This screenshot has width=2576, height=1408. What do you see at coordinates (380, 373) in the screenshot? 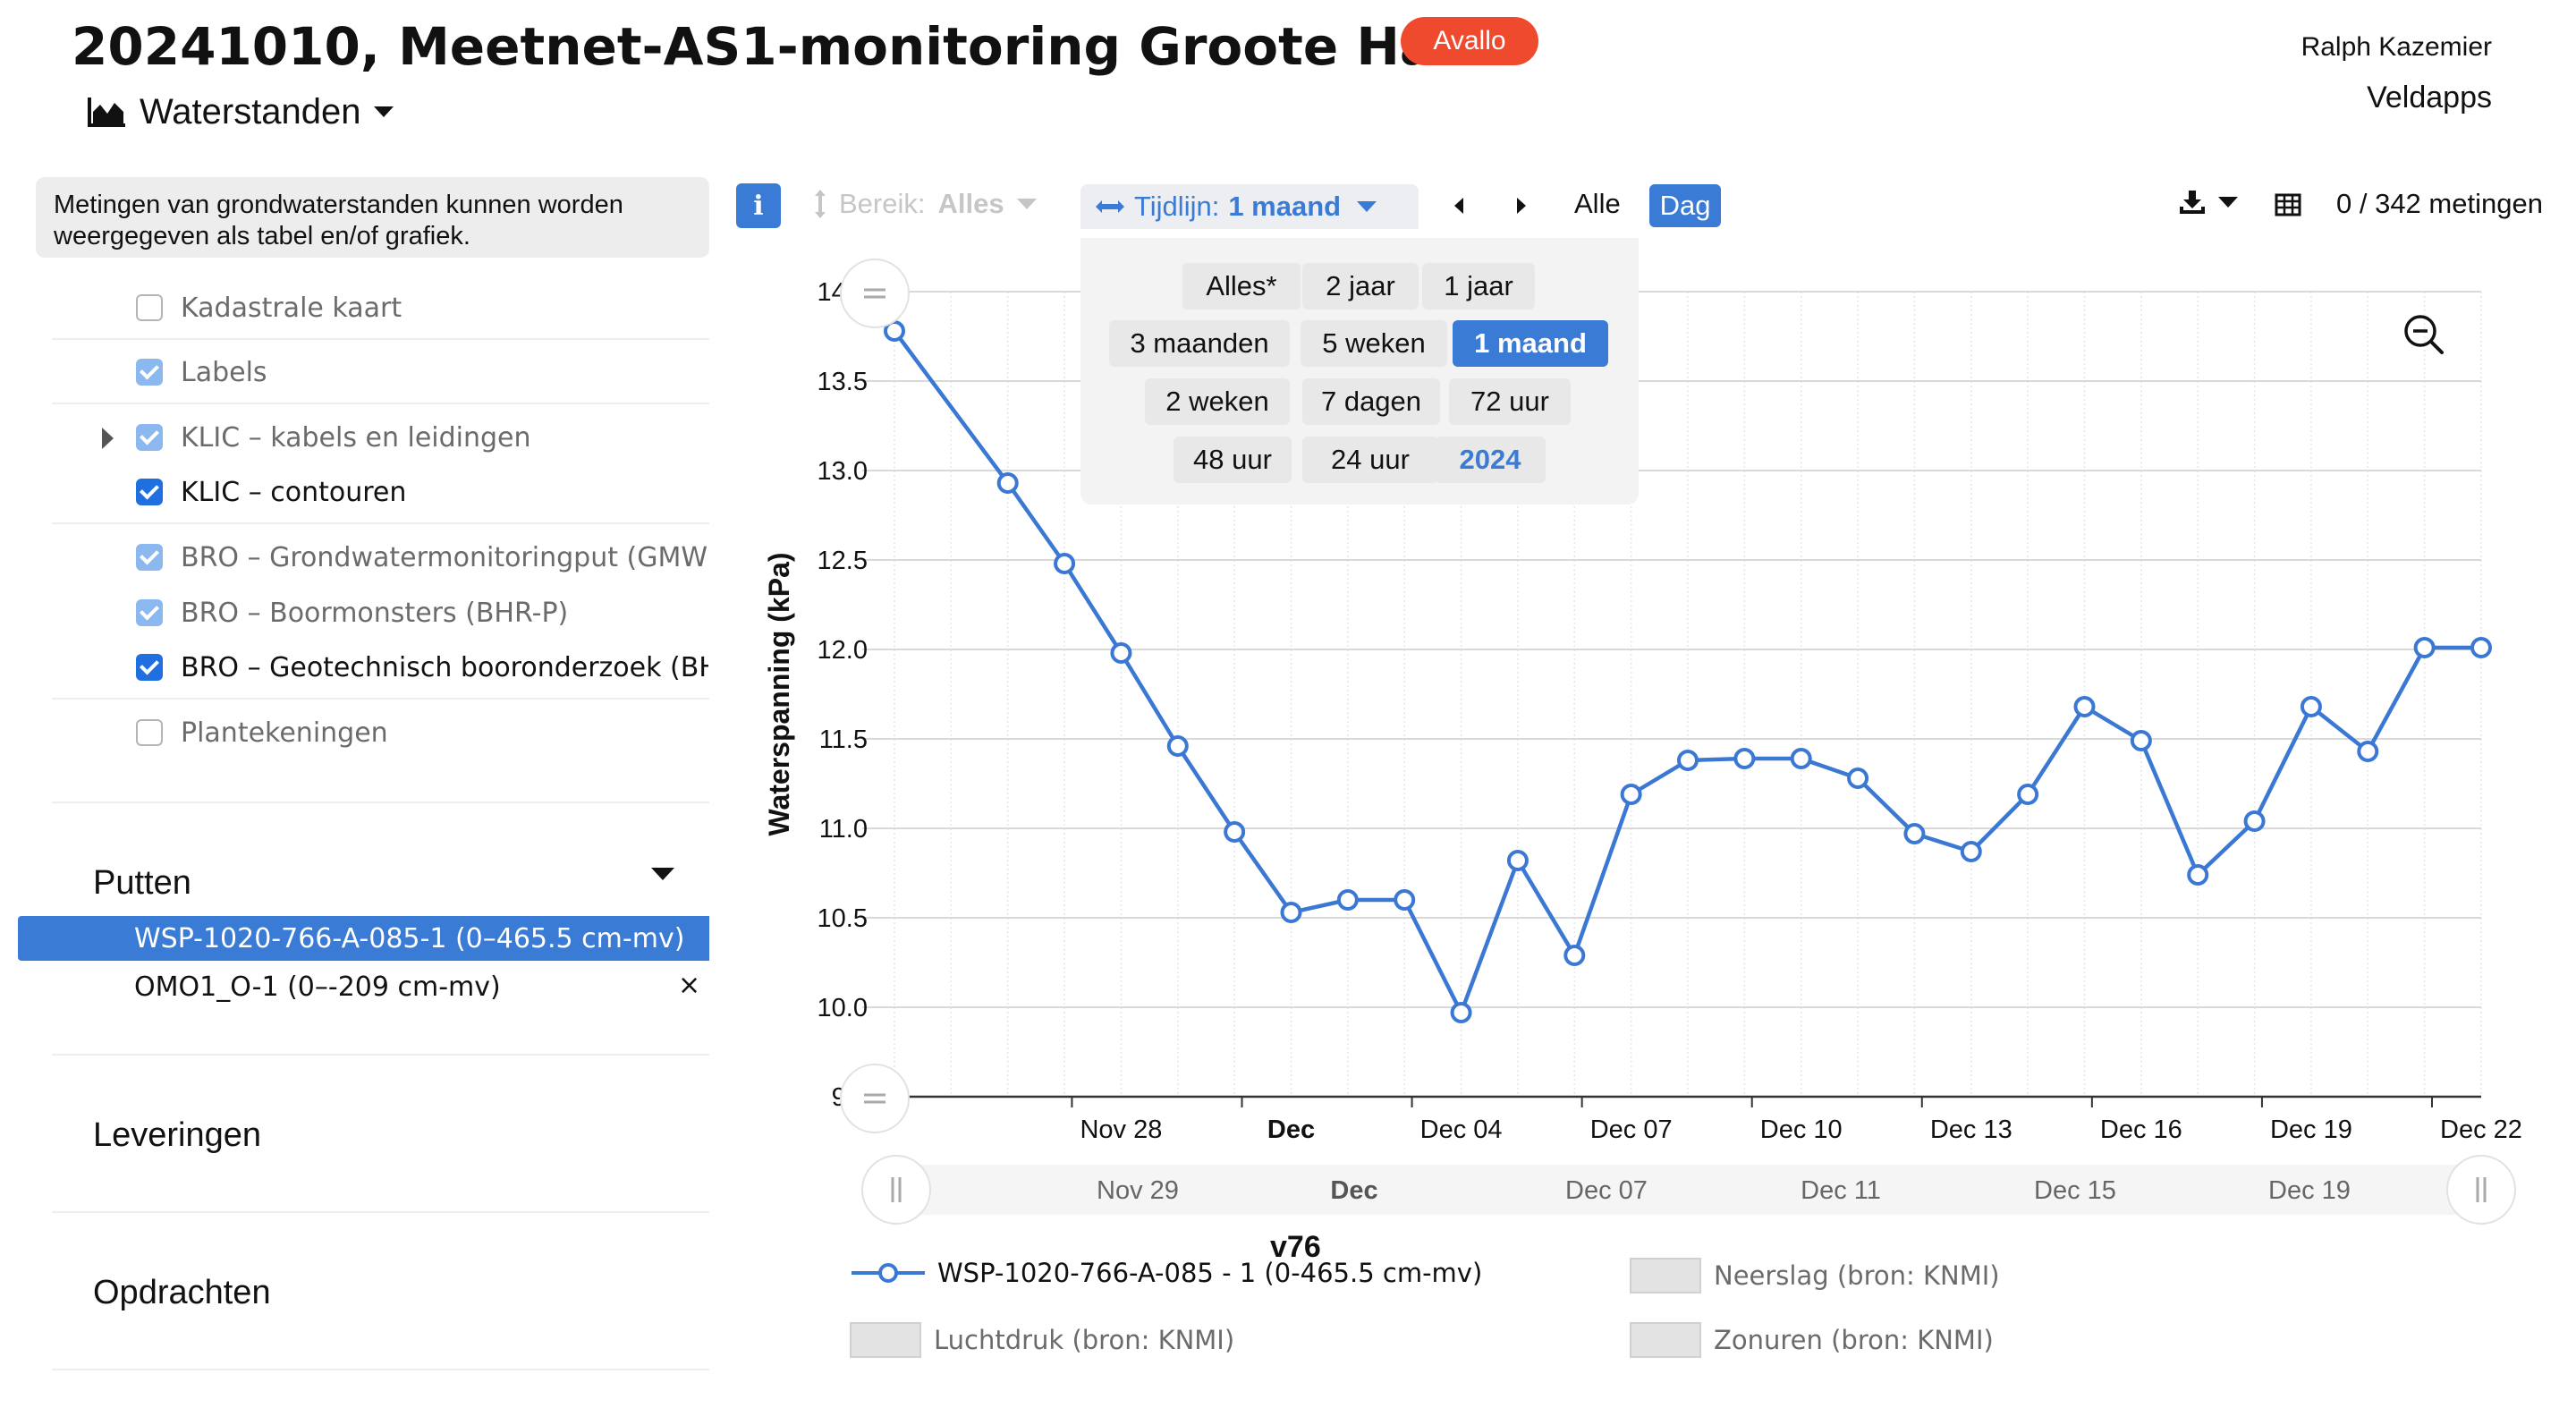
I see `layer-item: Labels` at bounding box center [380, 373].